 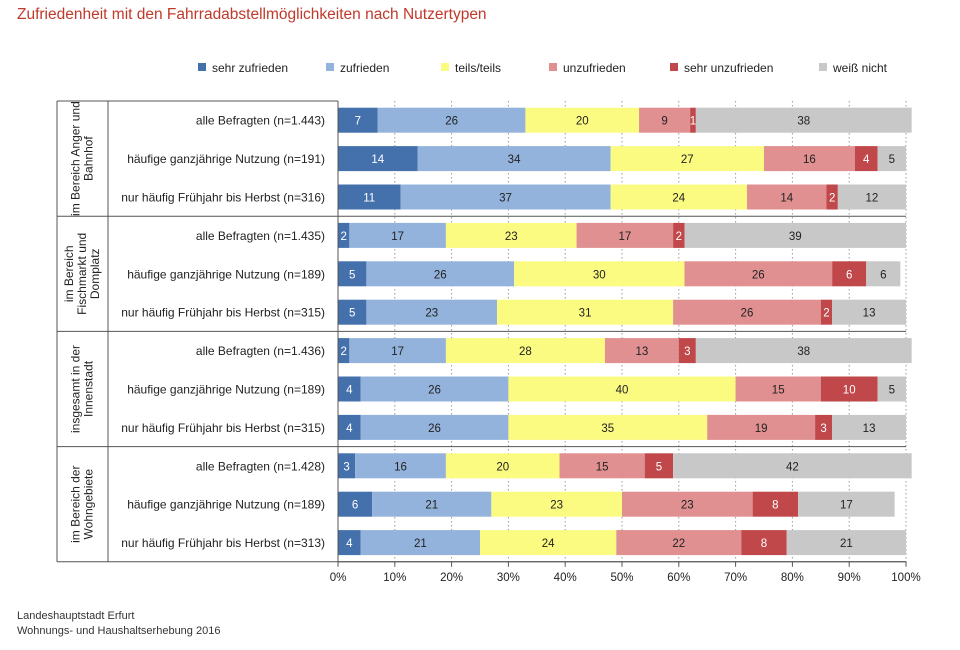 I want to click on group-label-line: Domplatz, so click(x=95, y=273).